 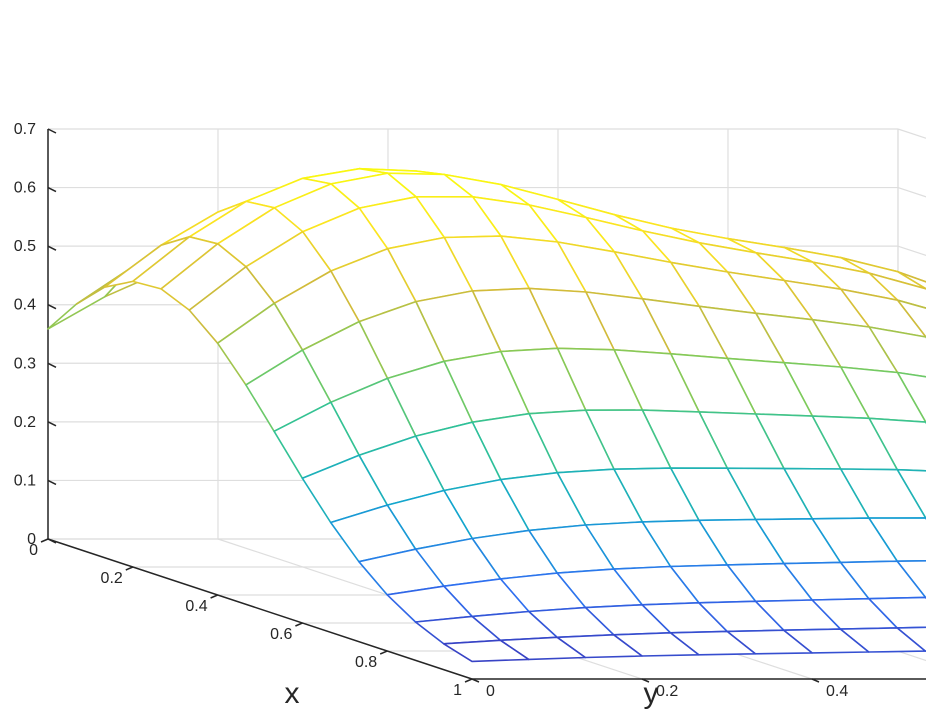 I want to click on x-axis-line, so click(x=260, y=609).